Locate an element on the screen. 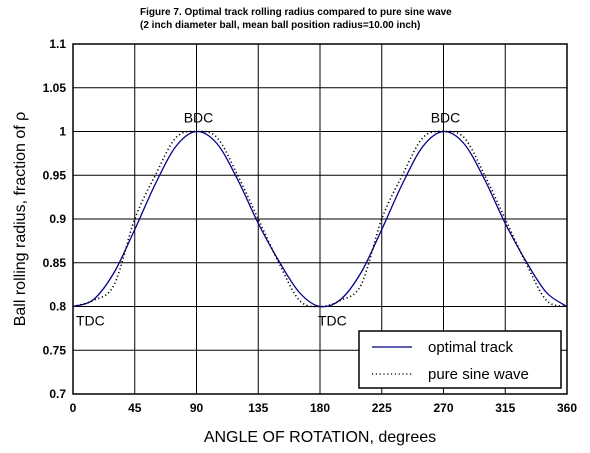 The image size is (590, 453). x-tick-label: 315 is located at coordinates (505, 408).